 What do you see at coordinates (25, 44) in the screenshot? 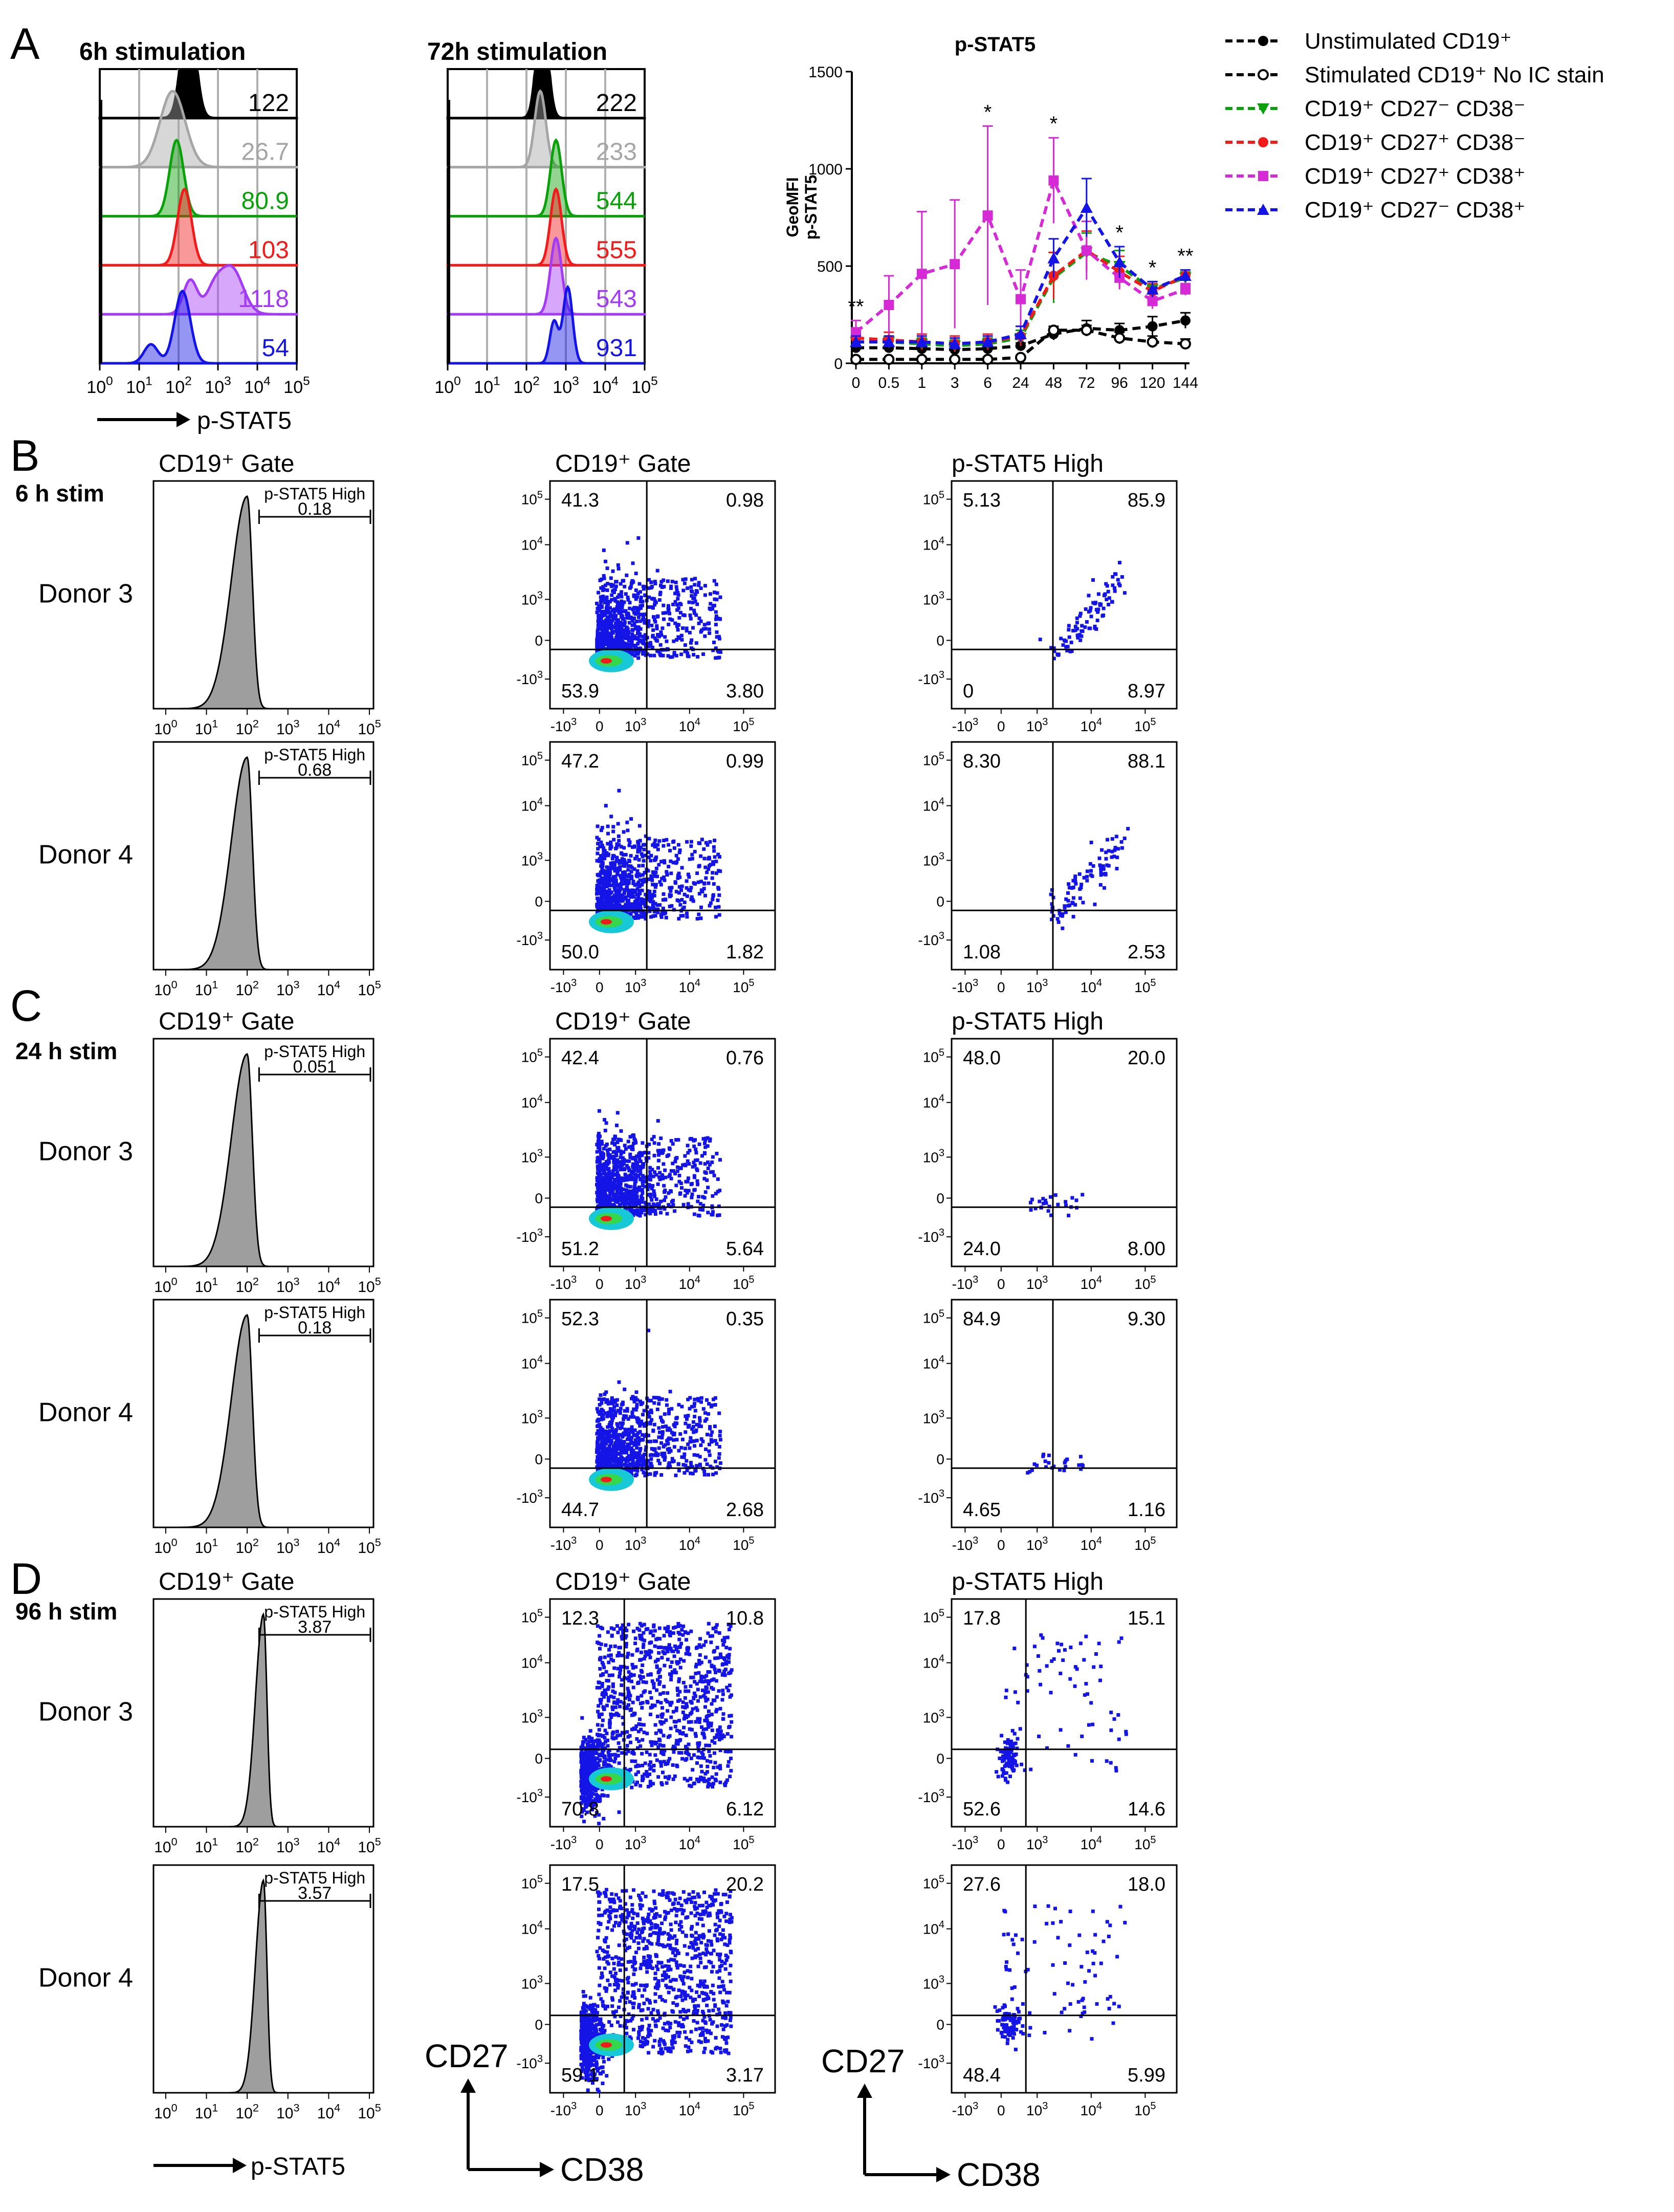
I see `panel-letter-a: A` at bounding box center [25, 44].